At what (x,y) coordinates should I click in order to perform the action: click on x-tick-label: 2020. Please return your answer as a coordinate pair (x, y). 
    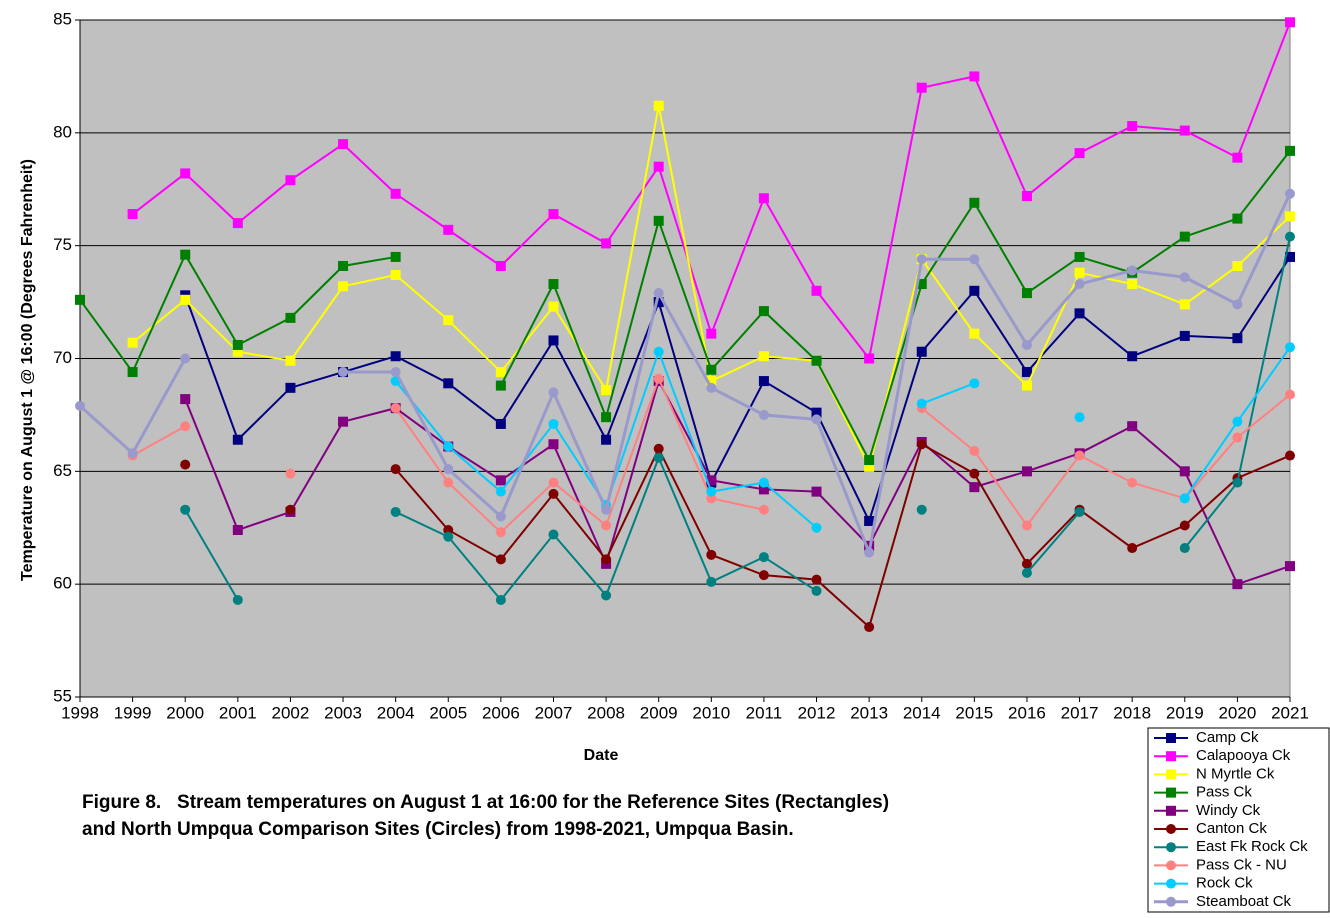
    Looking at the image, I should click on (1237, 712).